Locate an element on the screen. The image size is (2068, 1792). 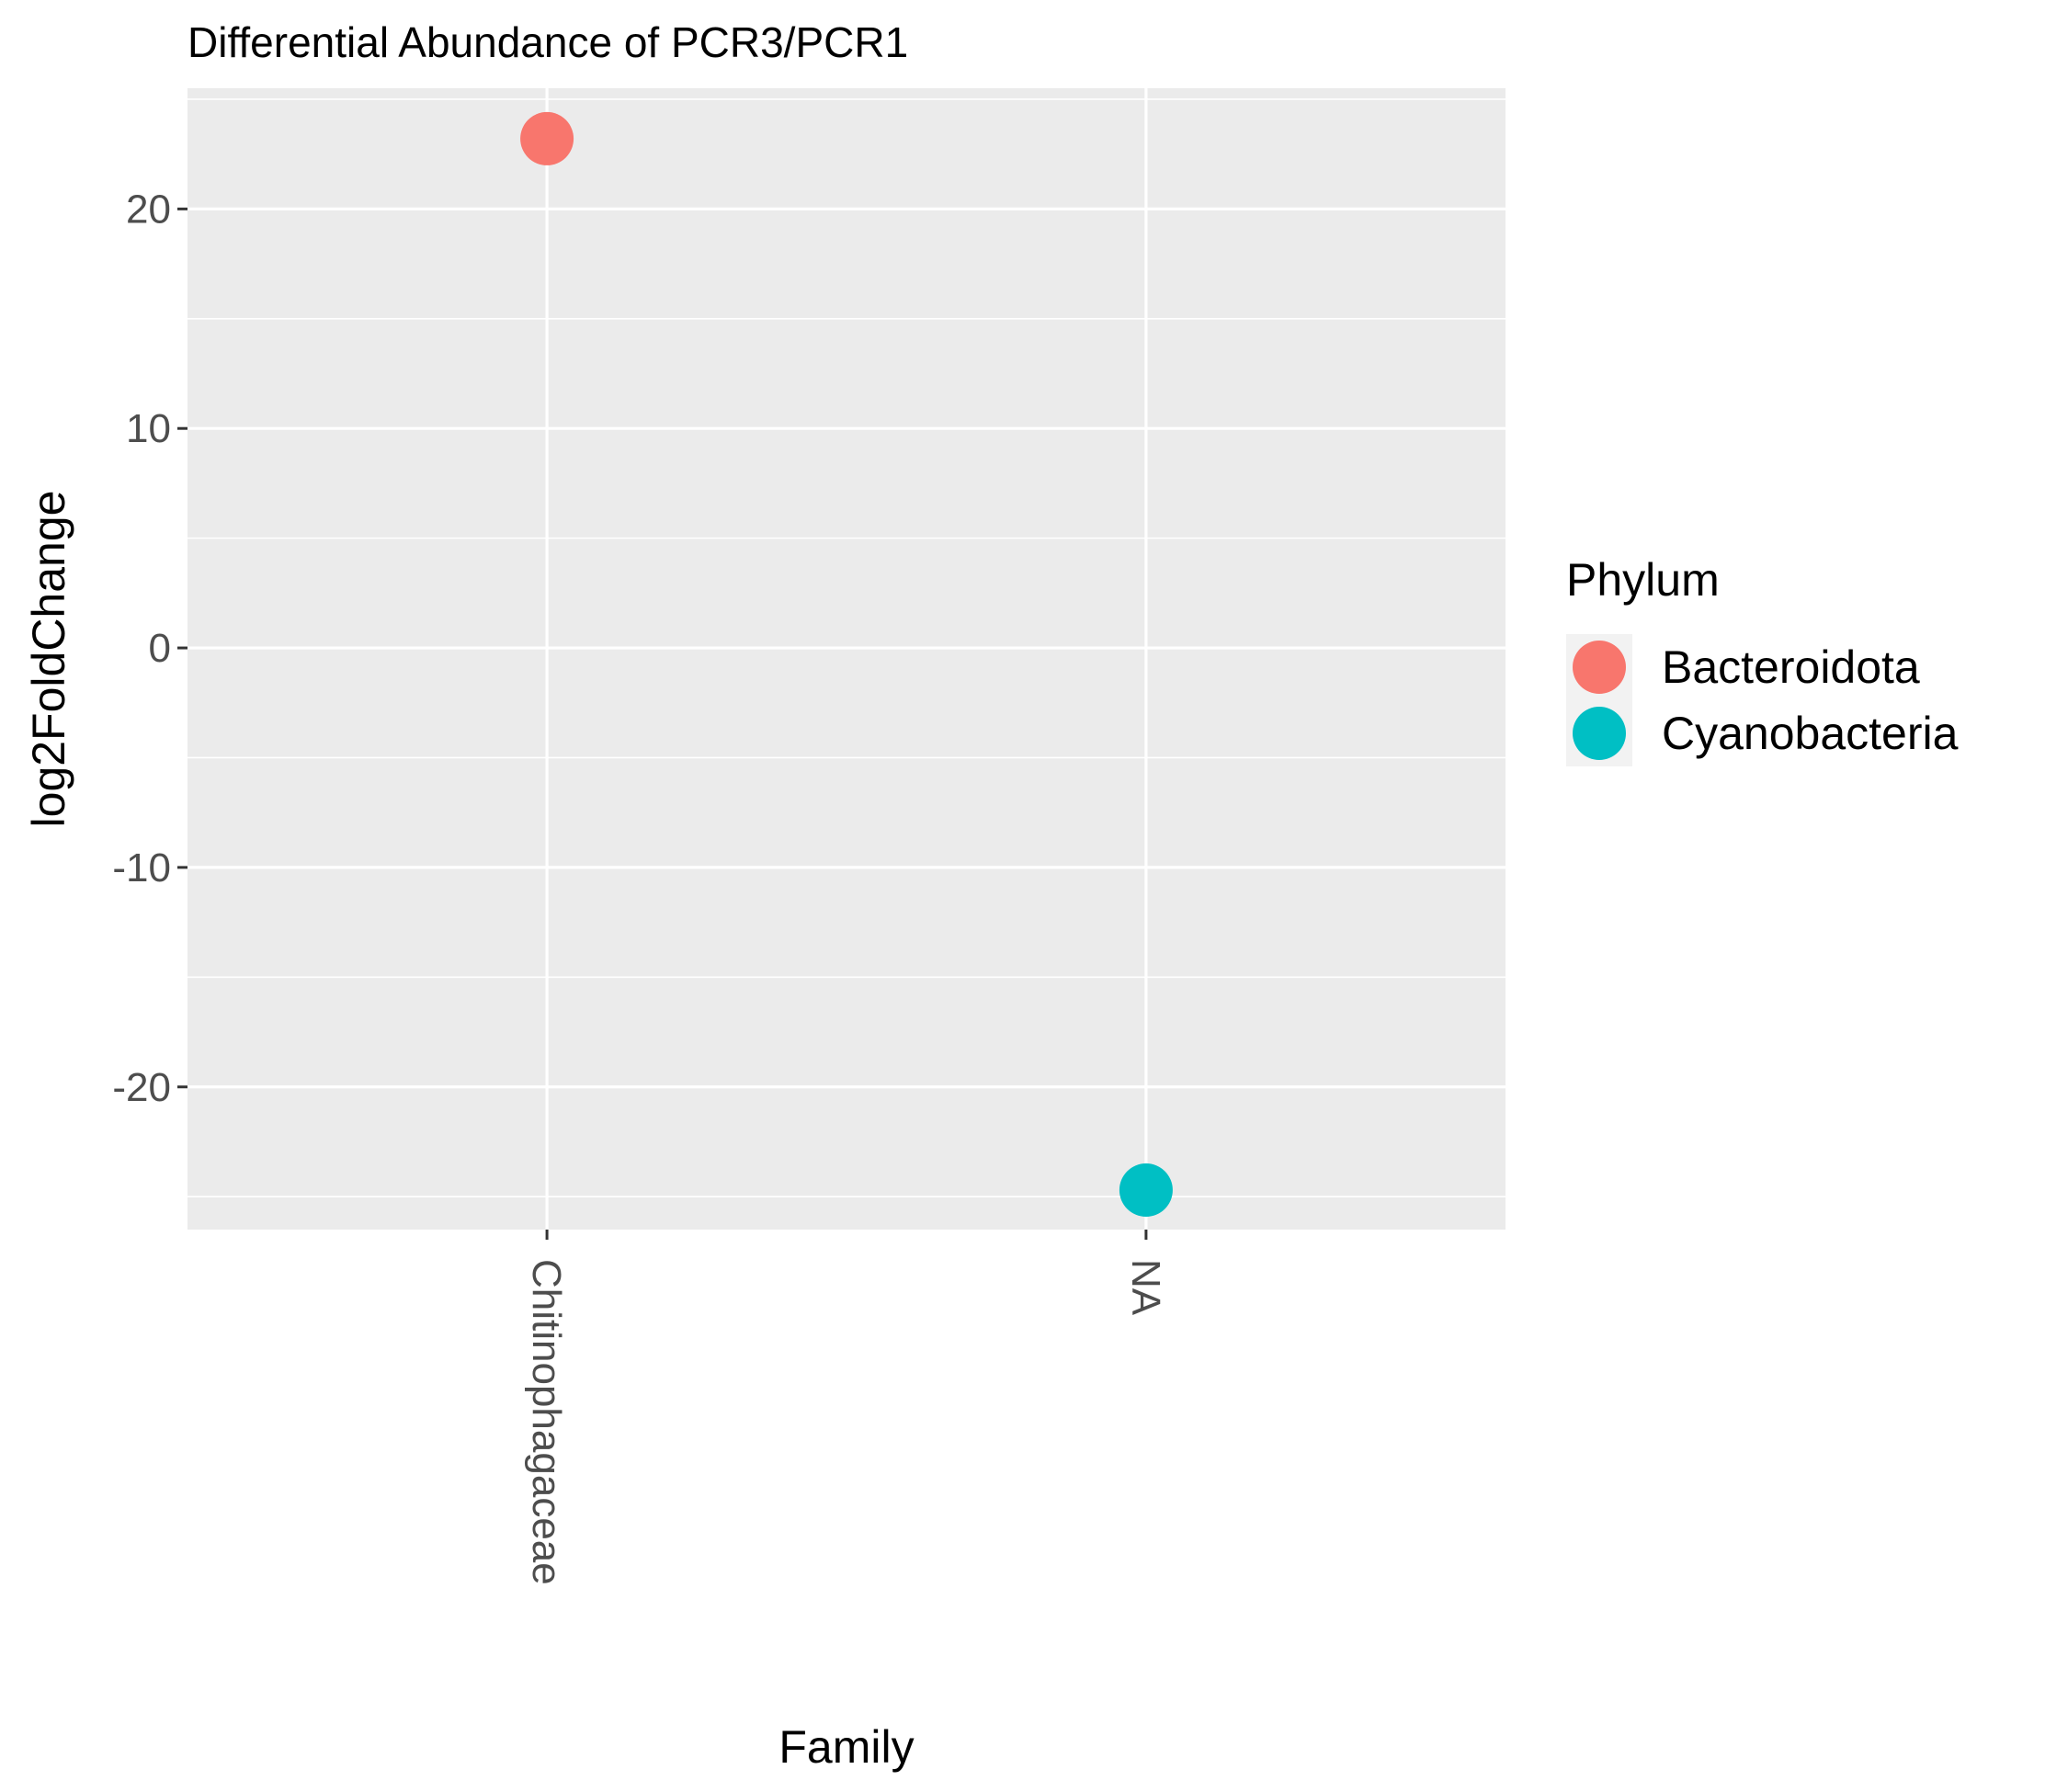
legend-label: Bacteroidota is located at coordinates (1791, 667).